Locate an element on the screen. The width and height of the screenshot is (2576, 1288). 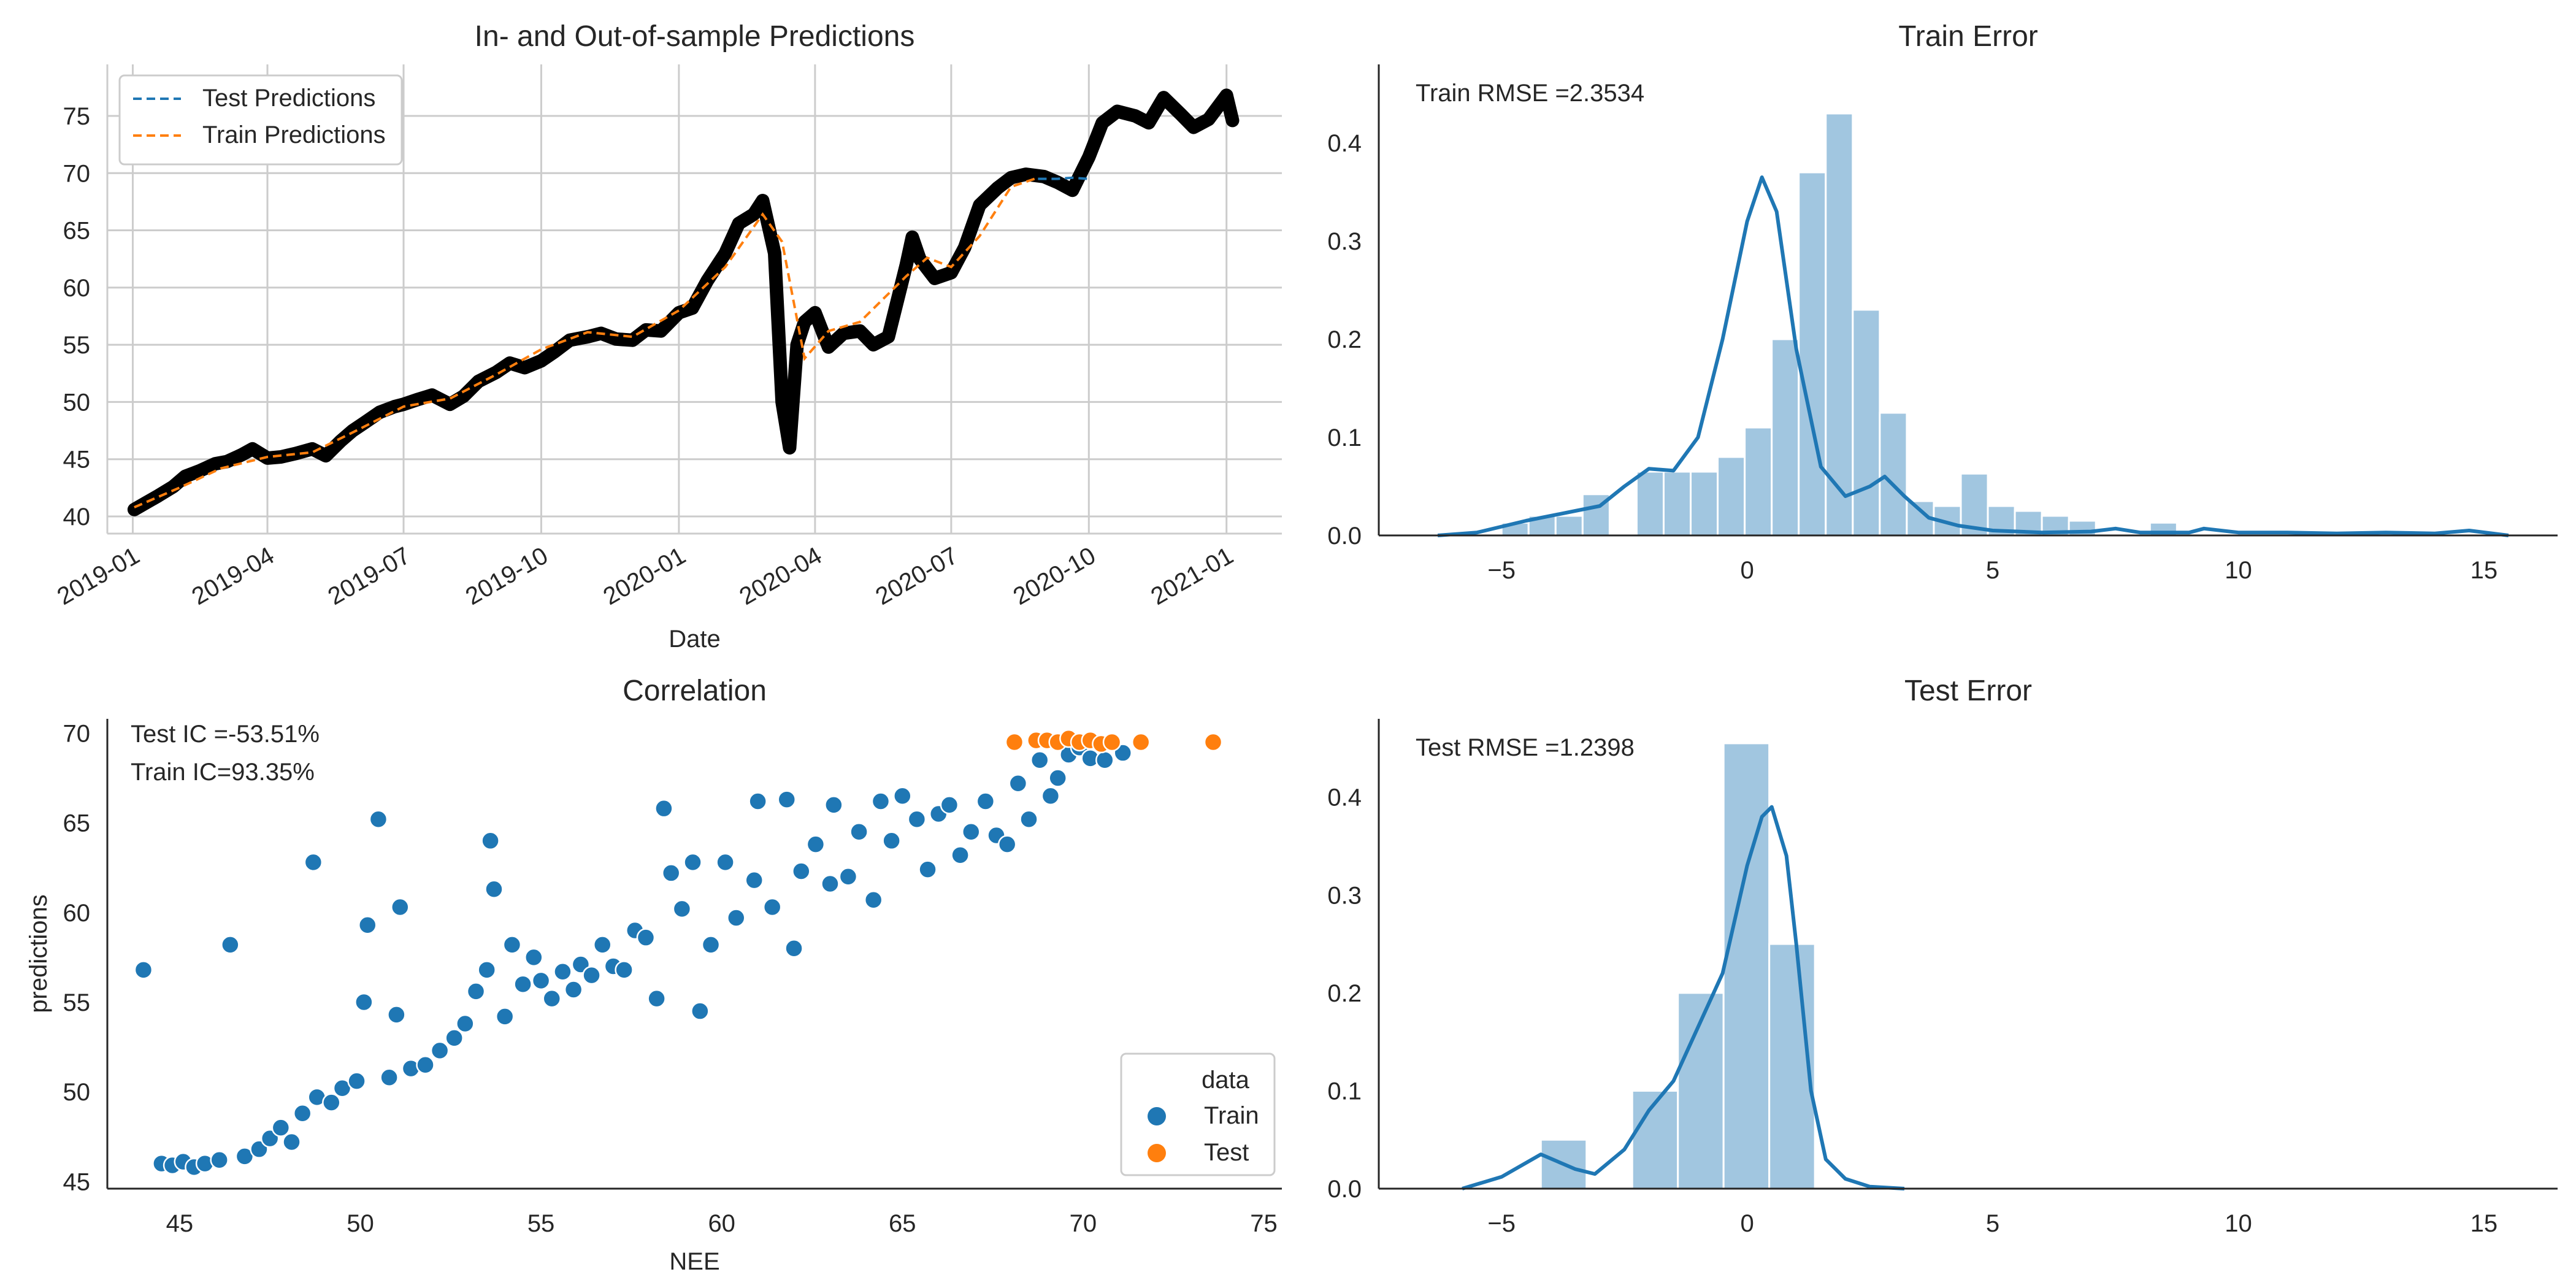
y-tick-label: 60 is located at coordinates (77, 288).